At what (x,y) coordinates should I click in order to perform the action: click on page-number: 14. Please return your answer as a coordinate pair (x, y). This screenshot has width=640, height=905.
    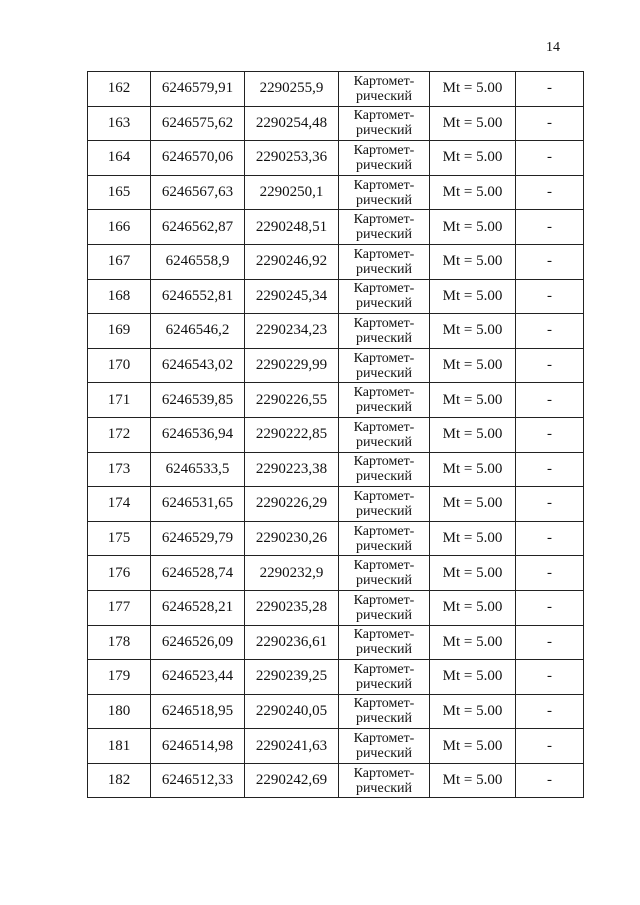
    Looking at the image, I should click on (553, 47).